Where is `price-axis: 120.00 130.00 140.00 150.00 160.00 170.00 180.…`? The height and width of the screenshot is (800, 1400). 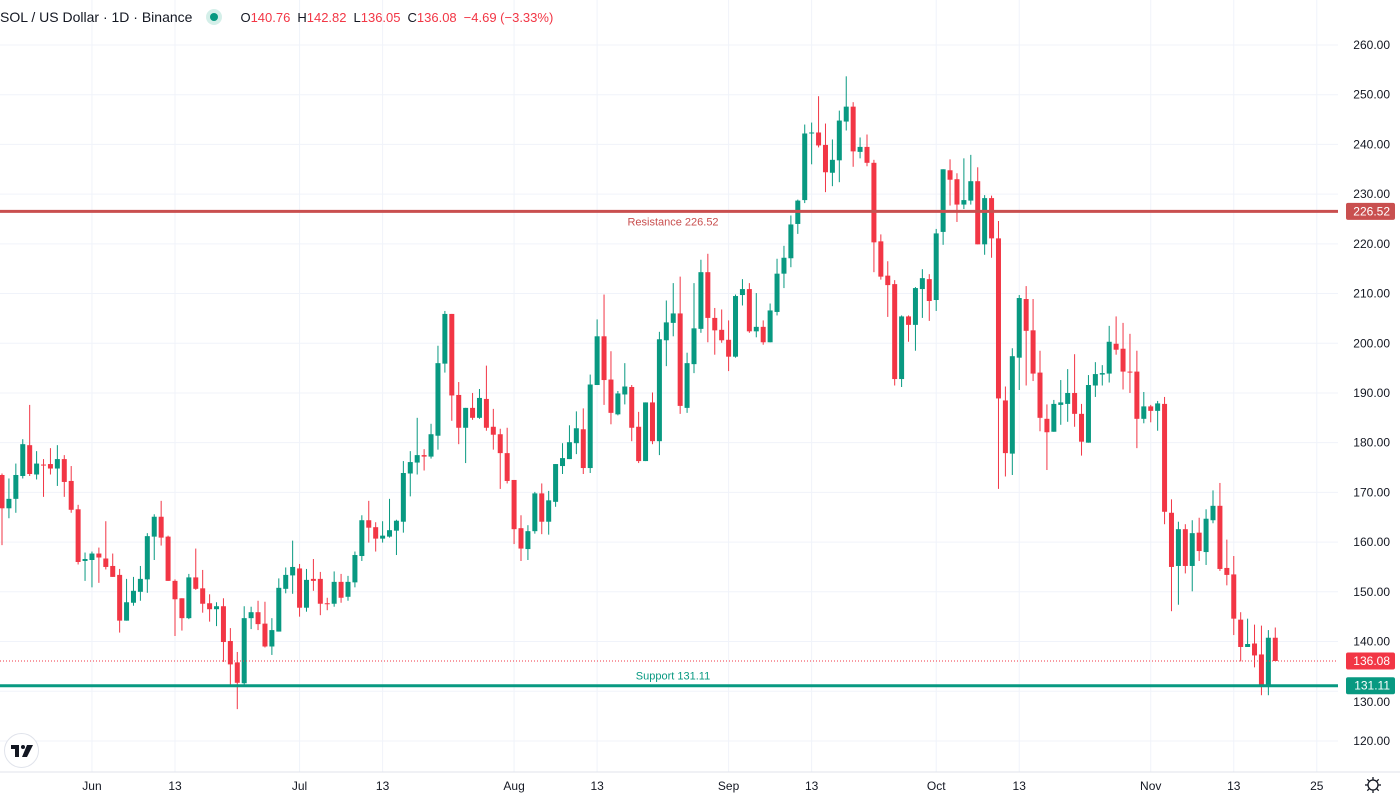 price-axis: 120.00 130.00 140.00 150.00 160.00 170.00 180.… is located at coordinates (1370, 393).